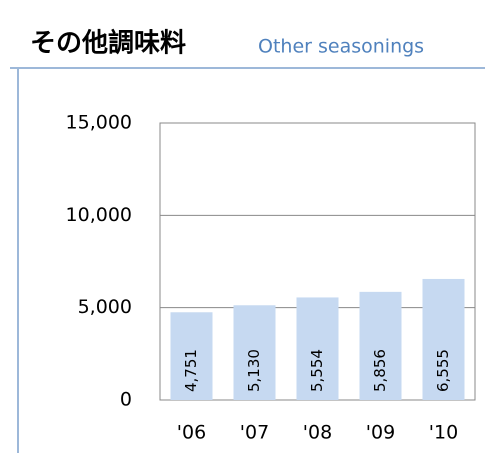  Describe the element at coordinates (317, 433) in the screenshot. I see `x-tick-label: '08` at that location.